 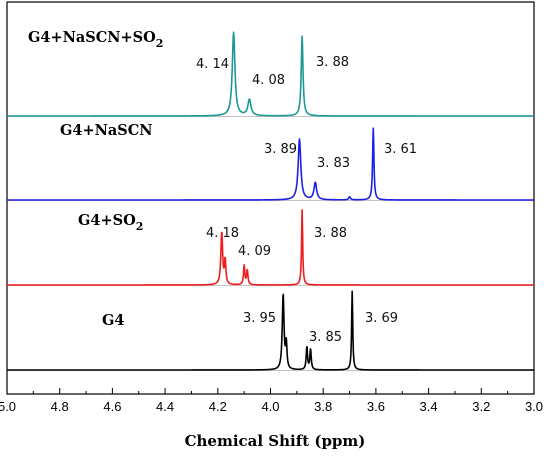 What do you see at coordinates (268, 80) in the screenshot?
I see `peak-label: 4. 08` at bounding box center [268, 80].